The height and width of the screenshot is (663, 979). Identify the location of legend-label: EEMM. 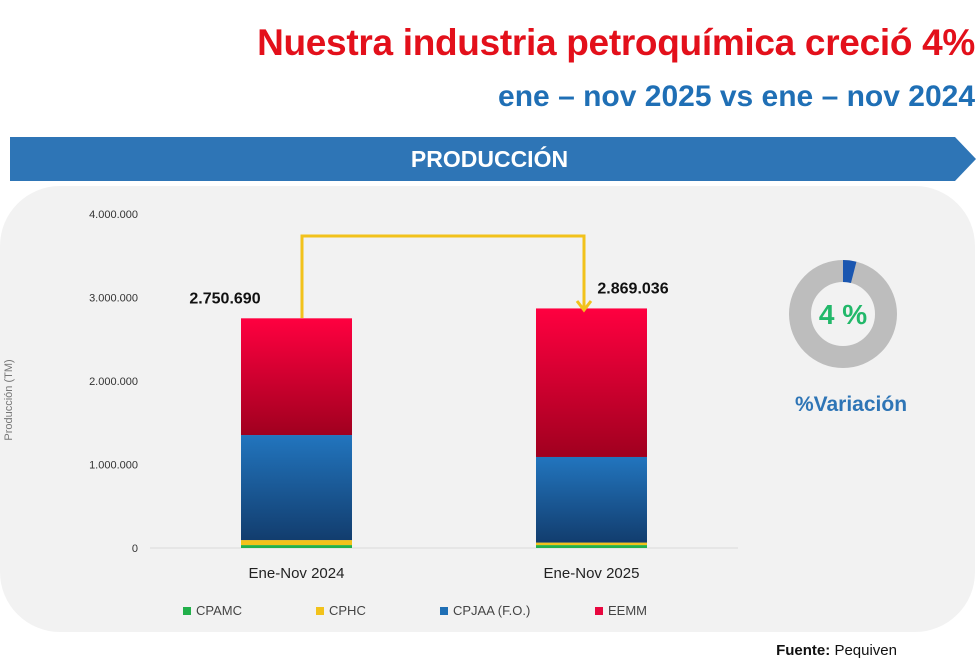
(627, 610).